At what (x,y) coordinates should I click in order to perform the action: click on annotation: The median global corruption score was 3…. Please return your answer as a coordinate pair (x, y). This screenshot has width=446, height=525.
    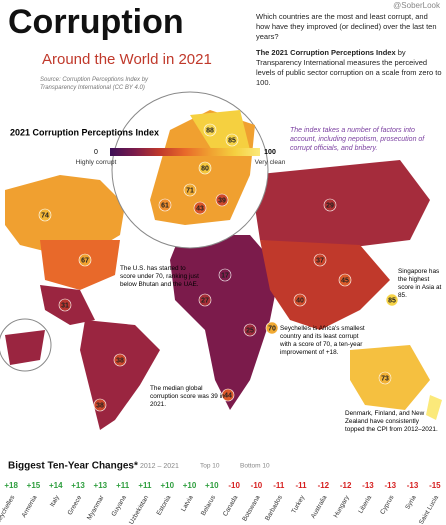
    Looking at the image, I should click on (187, 396).